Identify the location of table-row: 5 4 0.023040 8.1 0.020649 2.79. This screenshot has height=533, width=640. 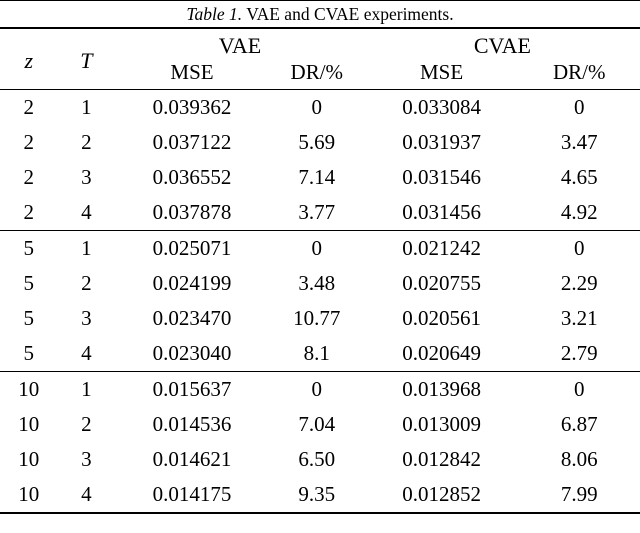
(320, 354).